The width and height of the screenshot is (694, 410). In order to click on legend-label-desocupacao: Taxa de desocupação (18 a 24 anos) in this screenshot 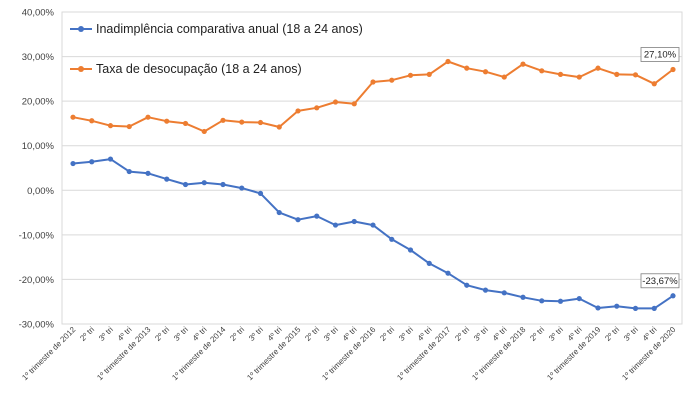, I will do `click(199, 69)`.